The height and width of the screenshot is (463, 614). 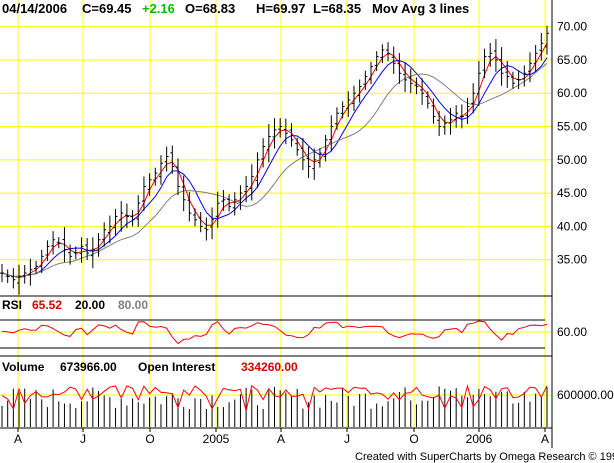 I want to click on rsi-value: 65.52, so click(x=47, y=305).